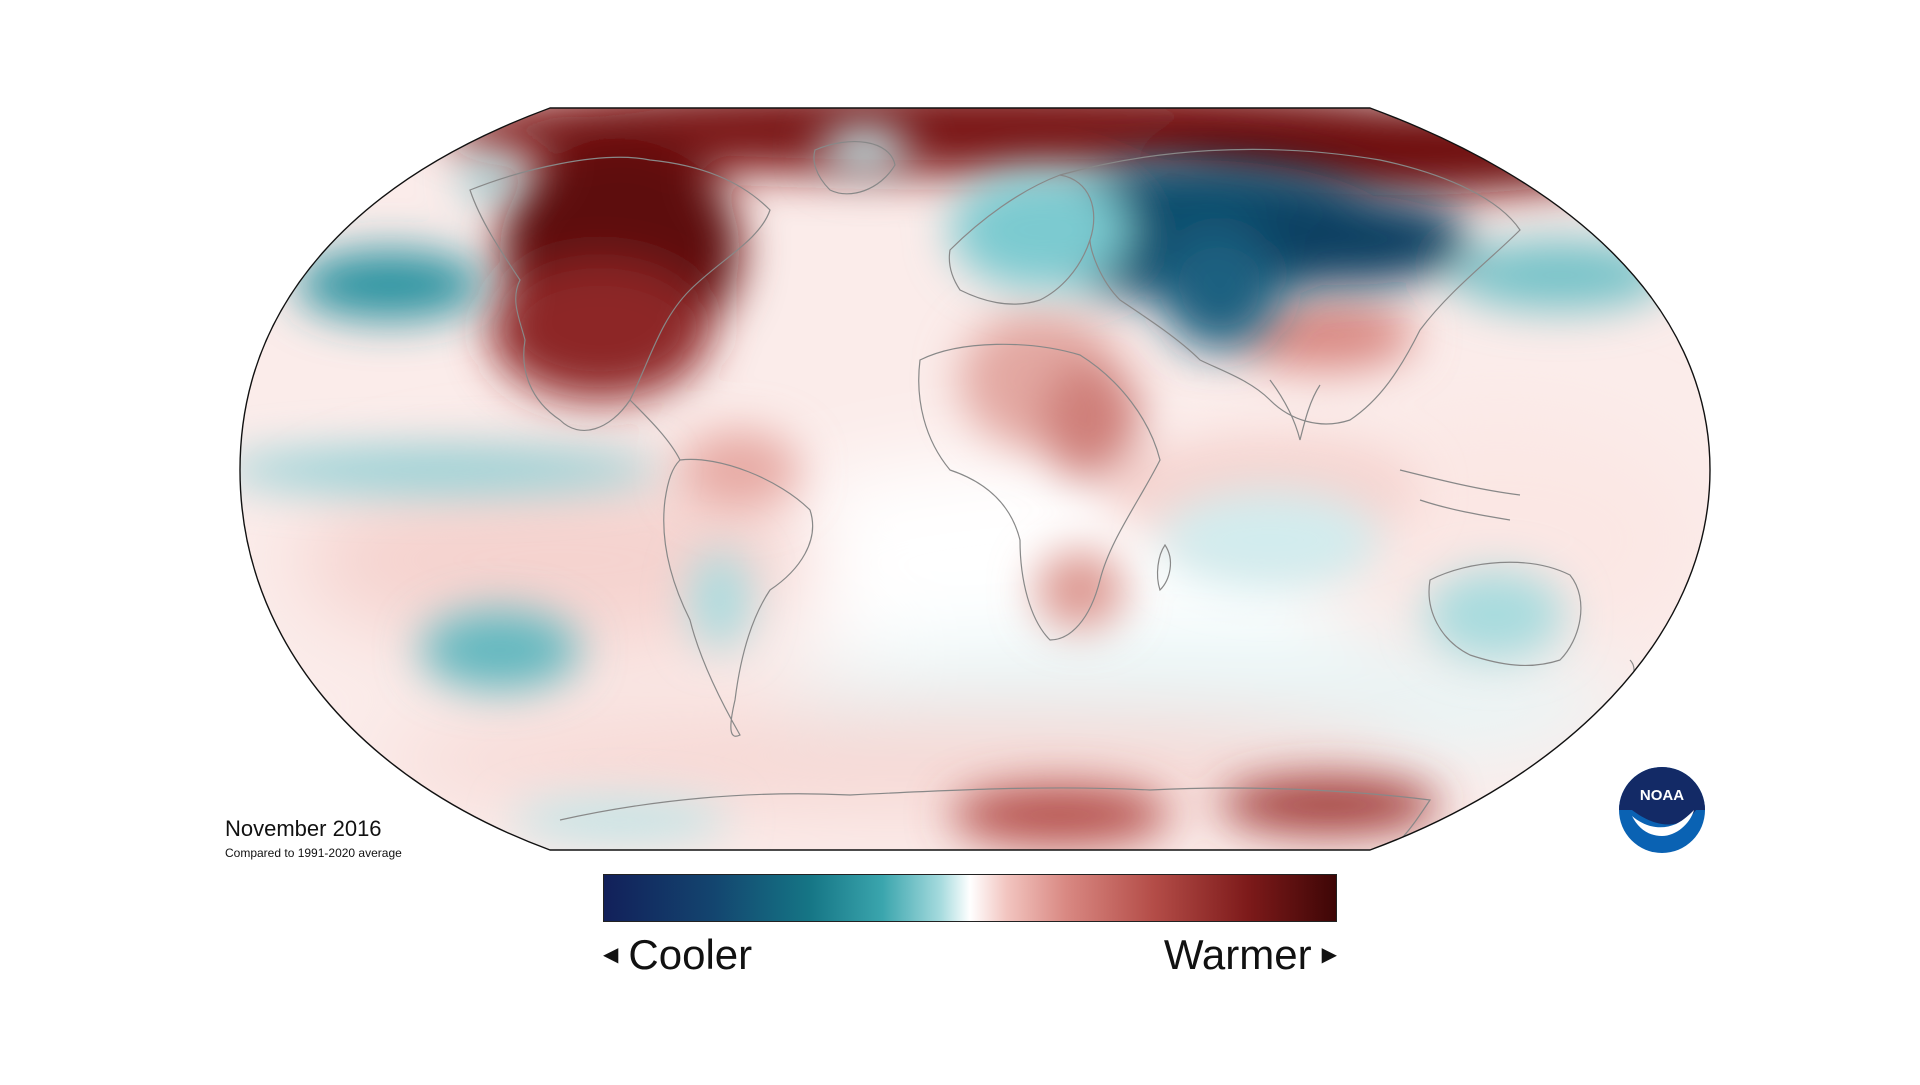 This screenshot has height=1085, width=1920. Describe the element at coordinates (690, 954) in the screenshot. I see `cooler-label: Cooler` at that location.